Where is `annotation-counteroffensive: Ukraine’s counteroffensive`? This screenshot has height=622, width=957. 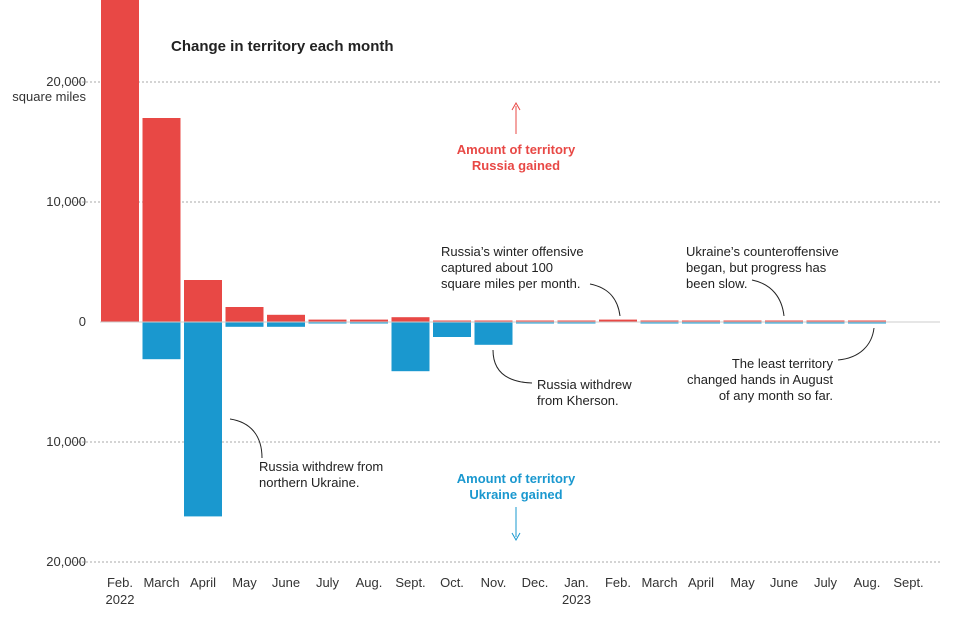 annotation-counteroffensive: Ukraine’s counteroffensive is located at coordinates (762, 251).